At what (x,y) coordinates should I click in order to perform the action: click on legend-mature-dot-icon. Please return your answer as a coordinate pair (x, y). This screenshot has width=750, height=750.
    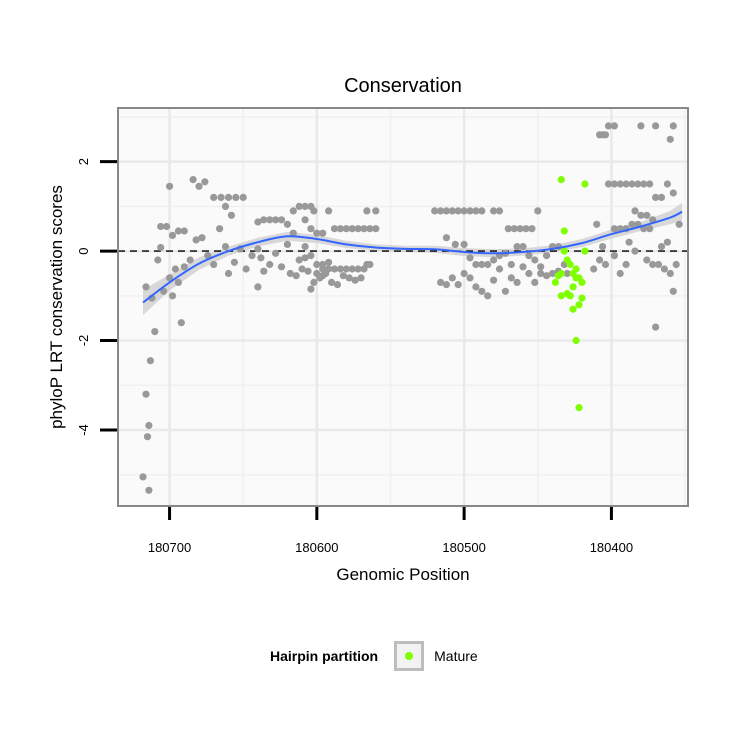
    Looking at the image, I should click on (409, 656).